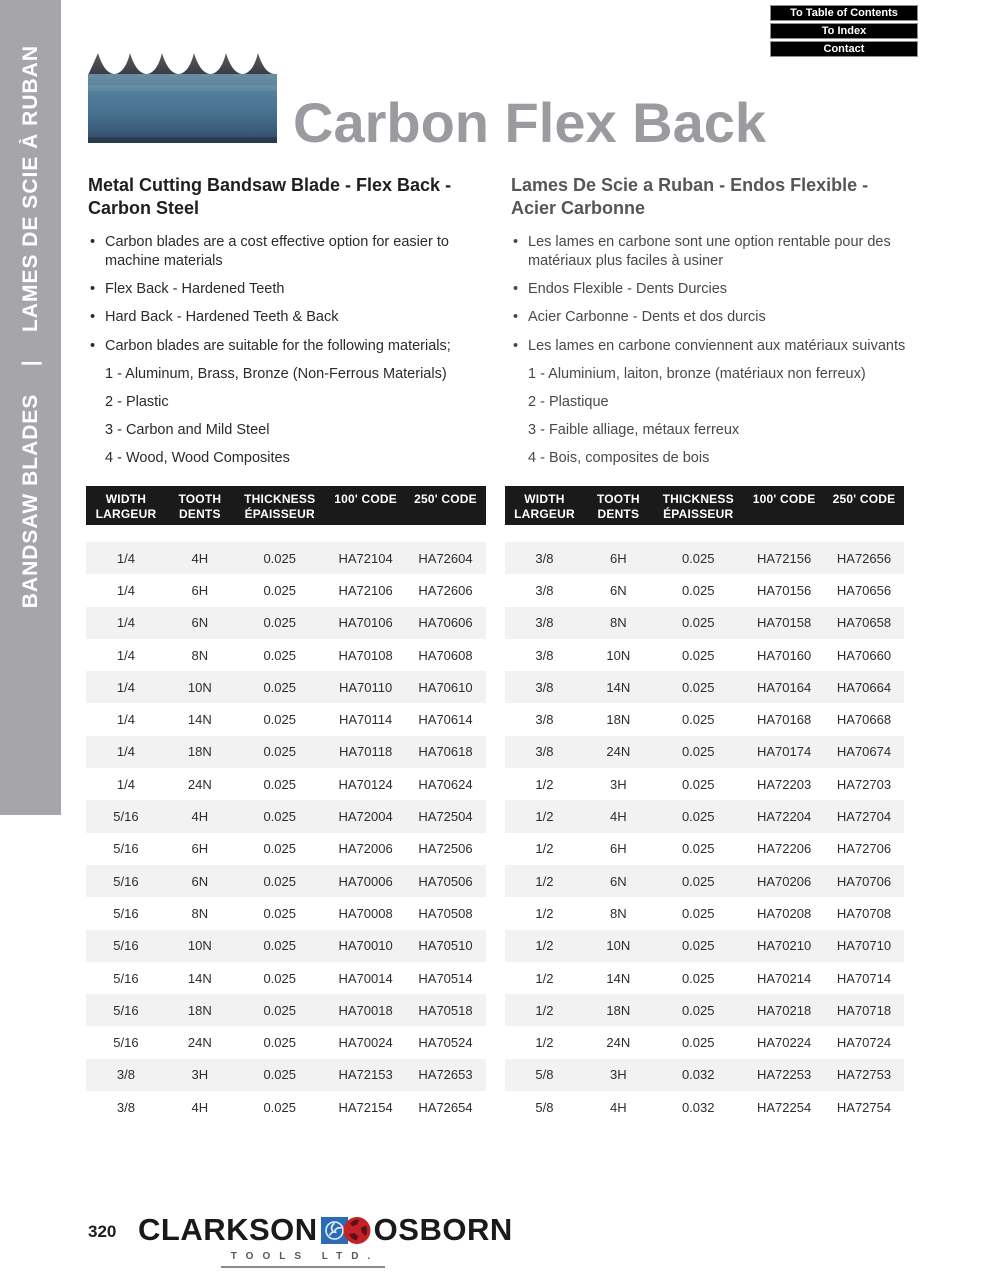 This screenshot has width=989, height=1280. I want to click on table-cell: HA70160, so click(784, 655).